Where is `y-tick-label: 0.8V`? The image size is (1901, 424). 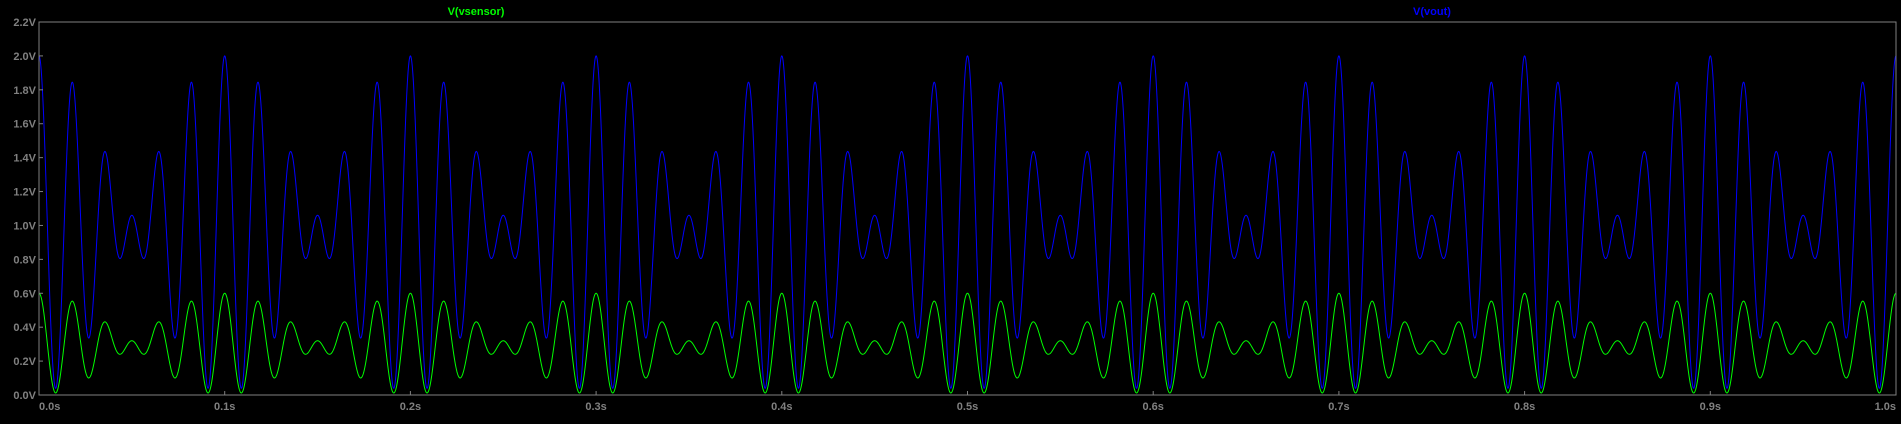
y-tick-label: 0.8V is located at coordinates (24, 260).